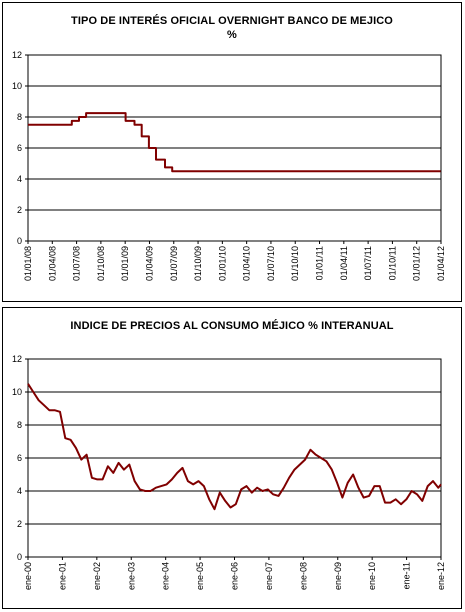 The height and width of the screenshot is (612, 465). Describe the element at coordinates (101, 263) in the screenshot. I see `x-tick-label: 01/10/08` at that location.